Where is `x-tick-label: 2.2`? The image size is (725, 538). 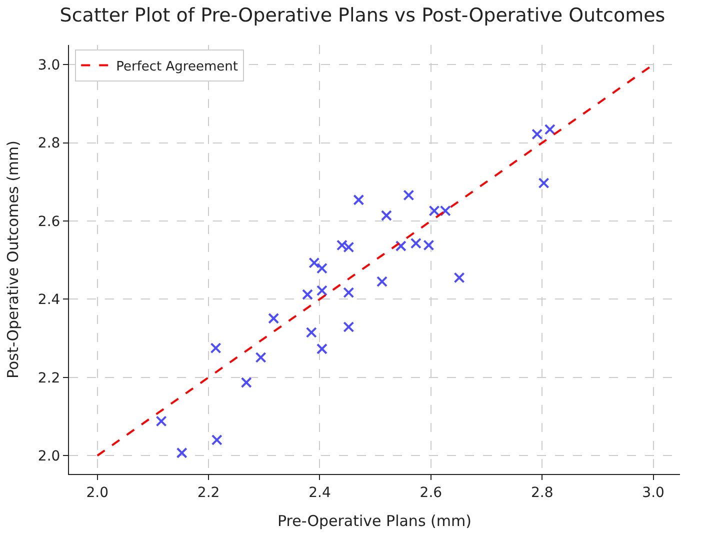 x-tick-label: 2.2 is located at coordinates (208, 492).